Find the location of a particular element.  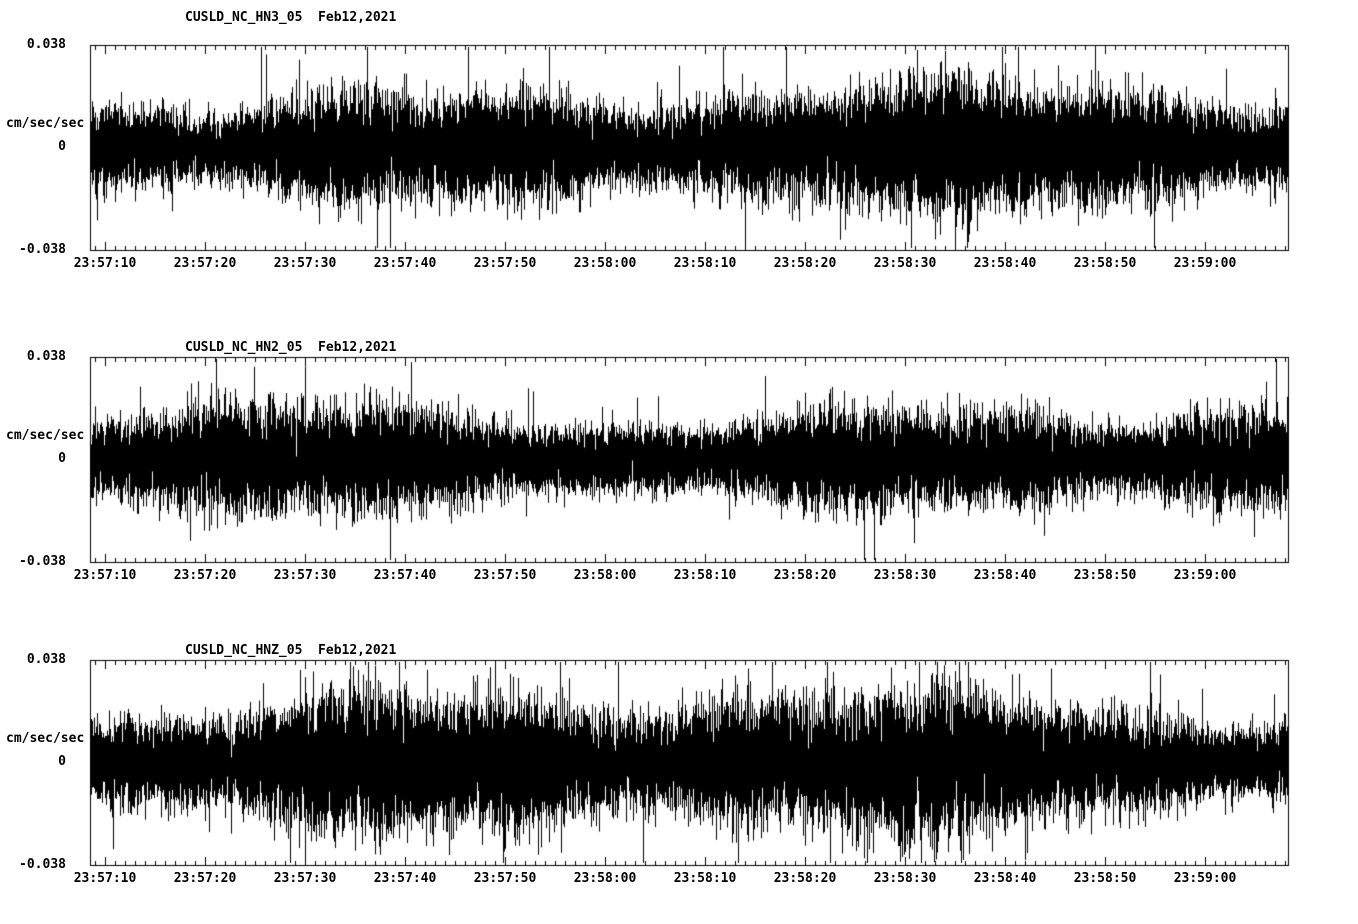

trace-title-hn2: CUSLD_NC_HN2_05 Feb12,2021 is located at coordinates (291, 347).